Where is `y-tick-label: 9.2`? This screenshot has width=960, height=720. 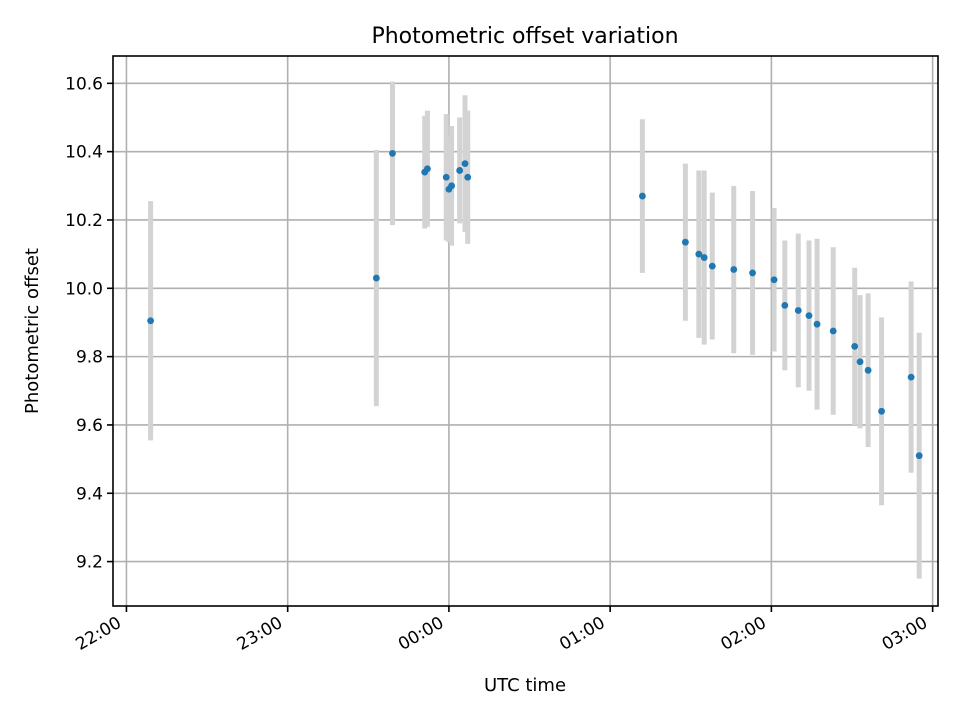 y-tick-label: 9.2 is located at coordinates (89, 563).